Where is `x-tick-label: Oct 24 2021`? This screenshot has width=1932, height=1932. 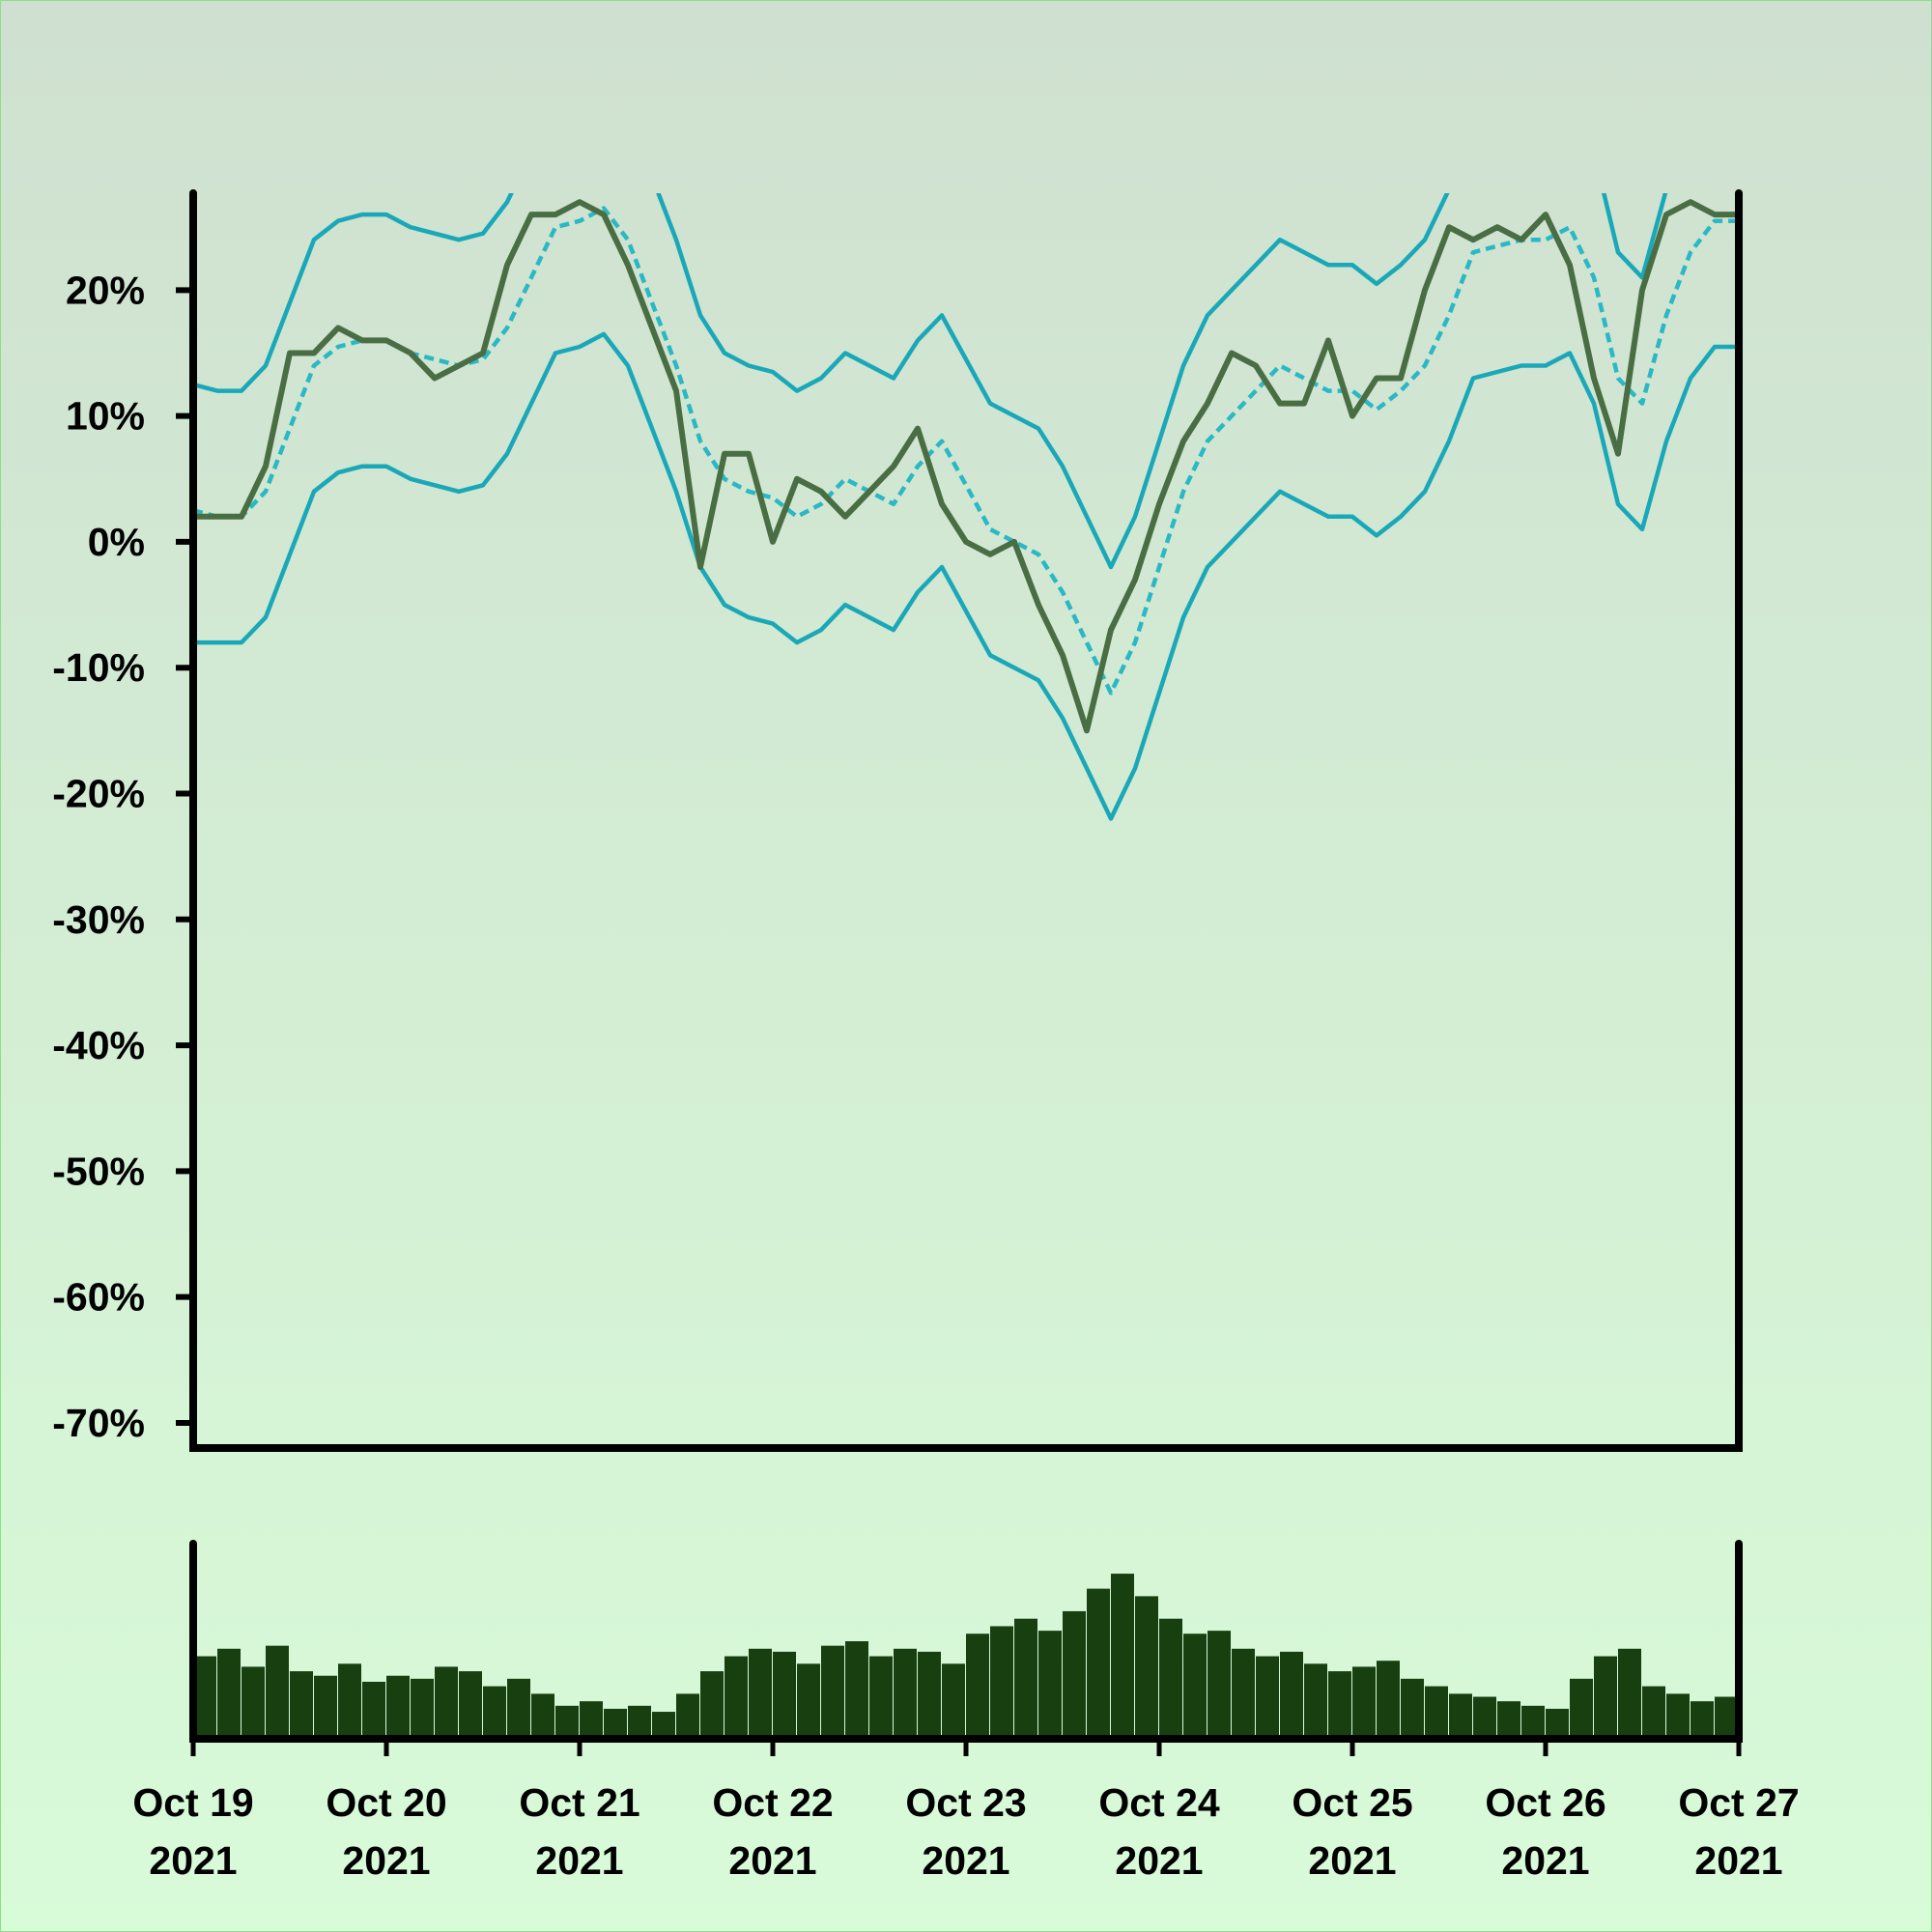
x-tick-label: Oct 24 2021 is located at coordinates (1159, 1831).